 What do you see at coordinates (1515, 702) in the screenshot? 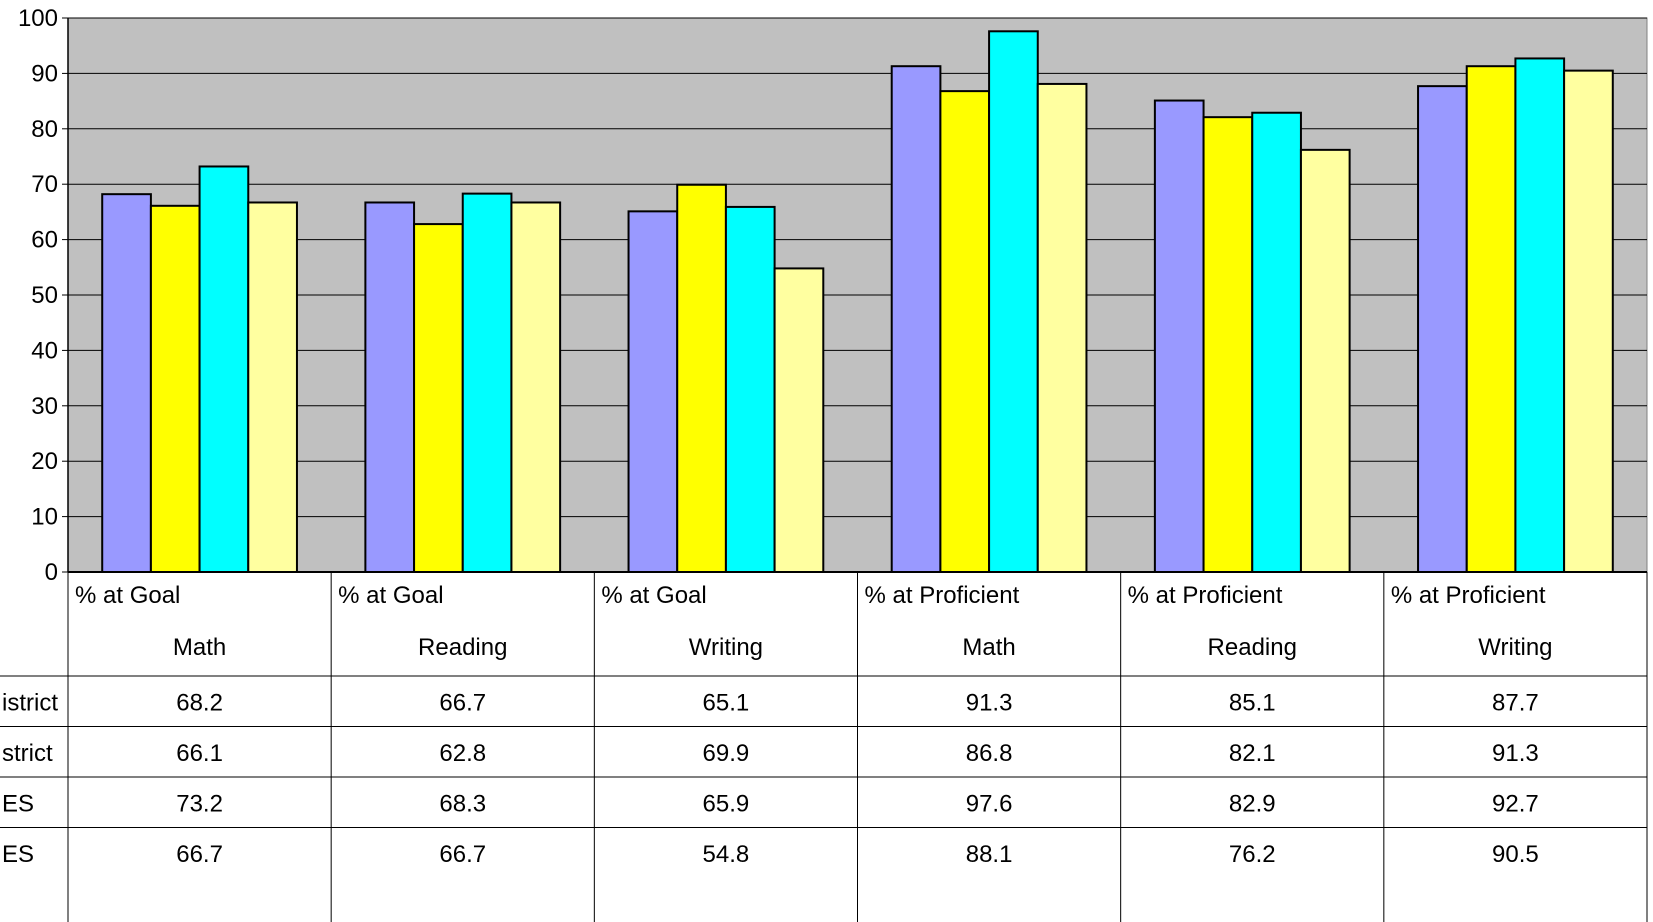
I see `table-value: 87.7` at bounding box center [1515, 702].